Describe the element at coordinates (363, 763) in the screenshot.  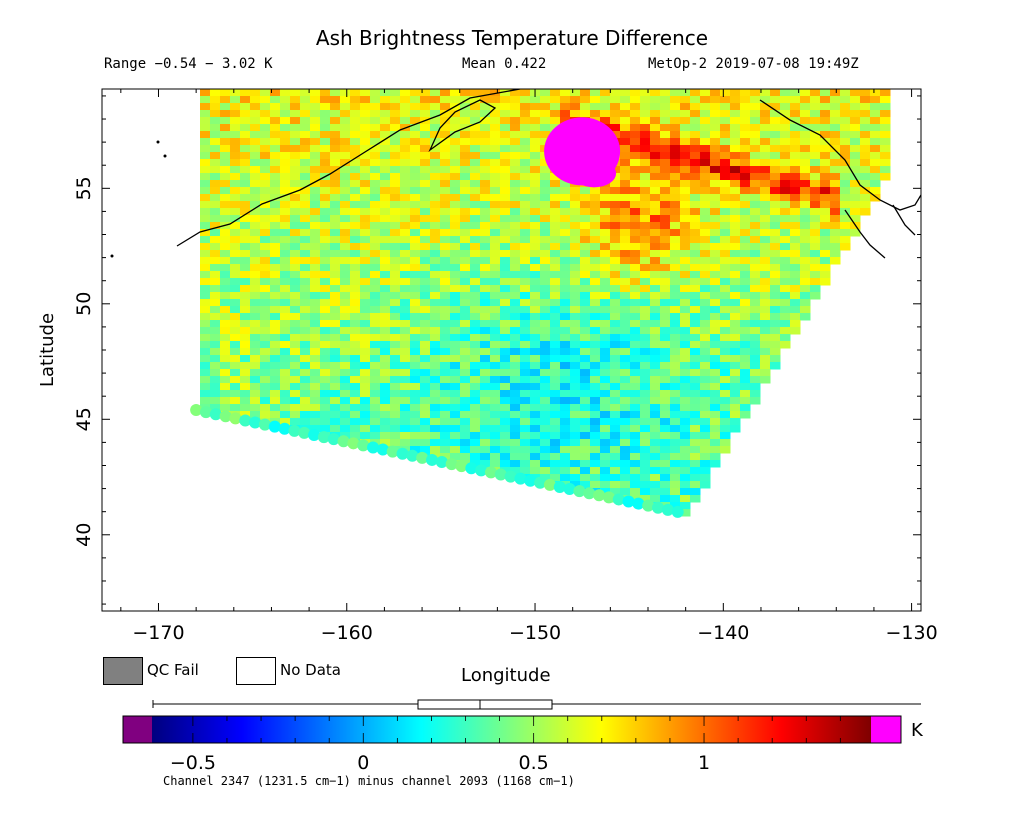
I see `colorbar-tick-label: 0` at that location.